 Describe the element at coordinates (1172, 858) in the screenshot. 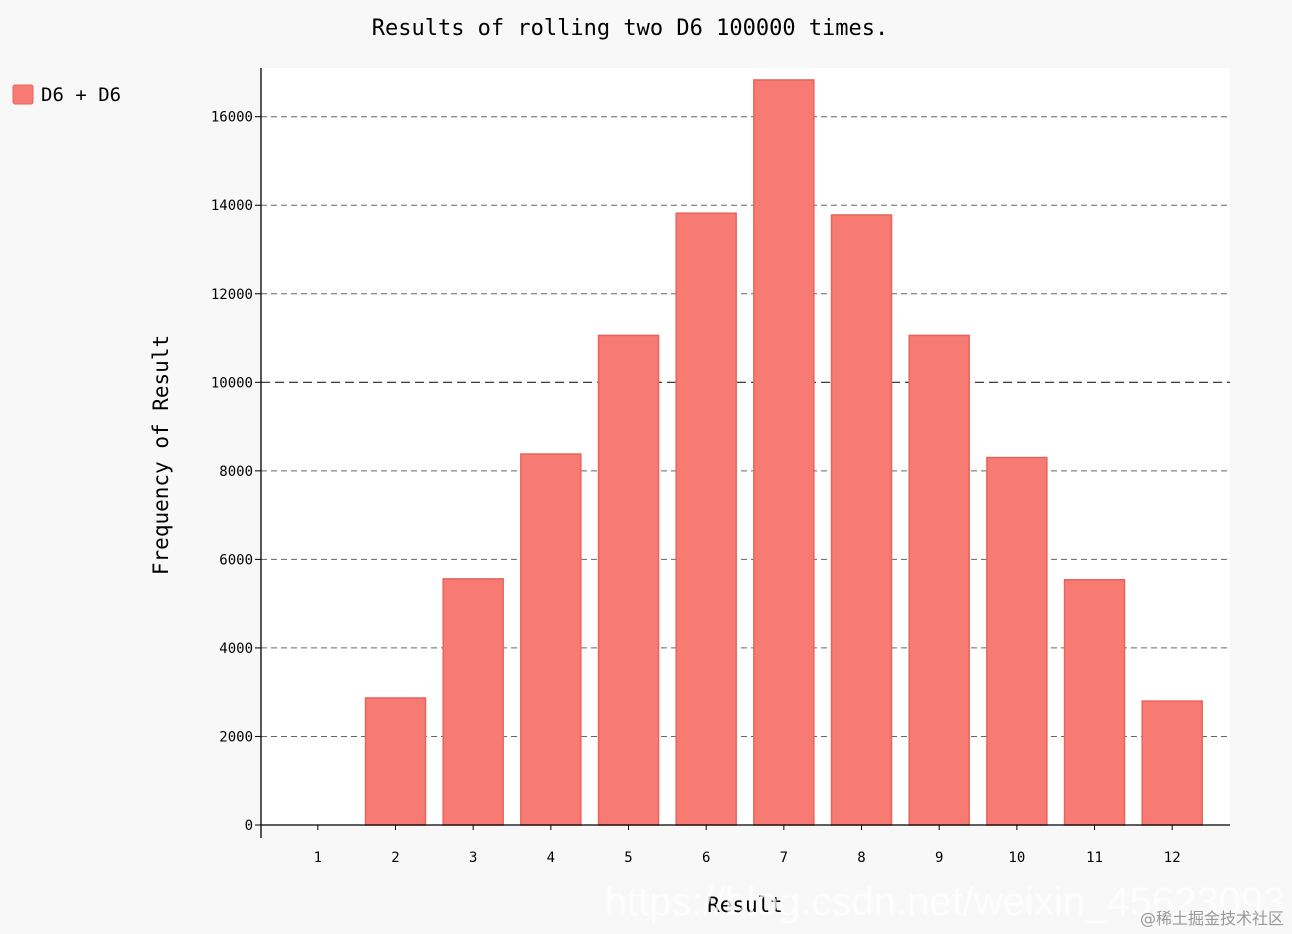

I see `x-tick-label-12: 12` at that location.